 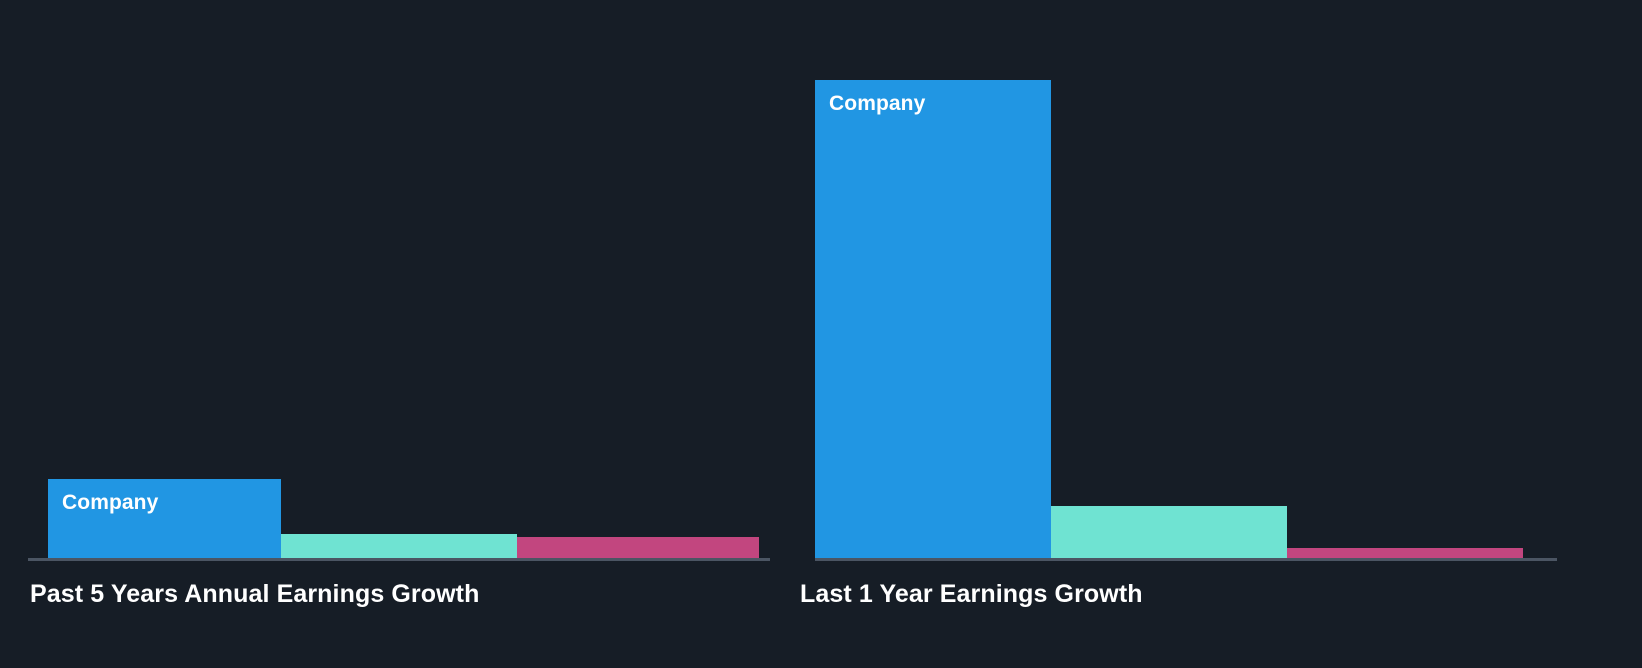 I want to click on bar-group-industry-left: Industry 19.2%, so click(x=399, y=279).